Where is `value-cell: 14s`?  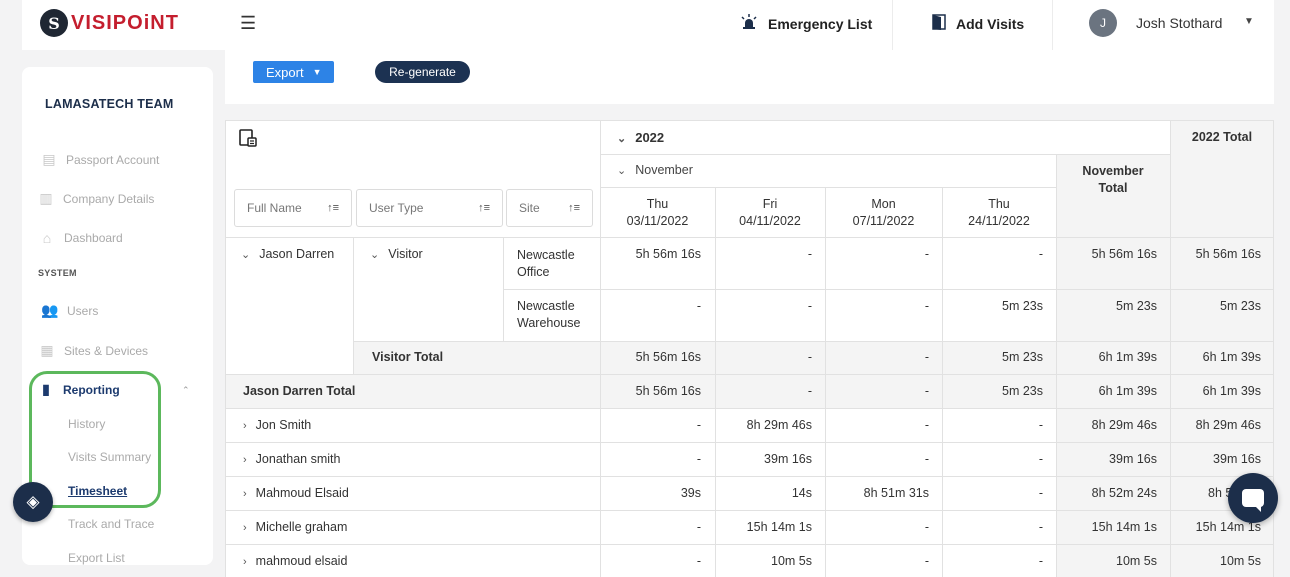 value-cell: 14s is located at coordinates (801, 493).